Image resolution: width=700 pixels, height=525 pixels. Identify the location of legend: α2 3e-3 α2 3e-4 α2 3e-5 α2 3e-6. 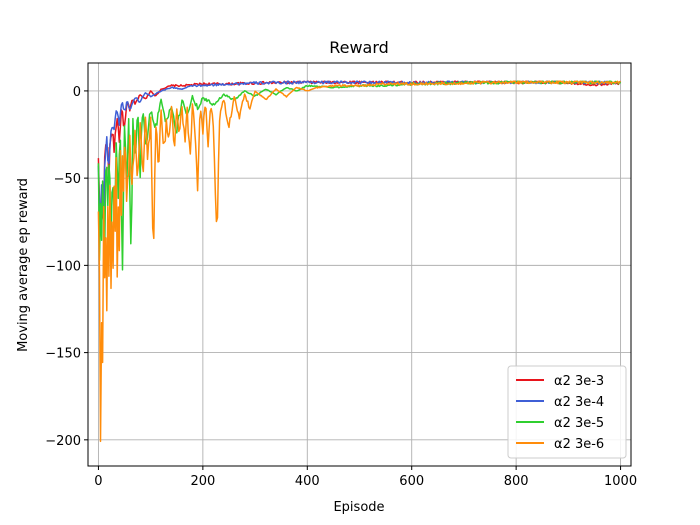
(567, 412).